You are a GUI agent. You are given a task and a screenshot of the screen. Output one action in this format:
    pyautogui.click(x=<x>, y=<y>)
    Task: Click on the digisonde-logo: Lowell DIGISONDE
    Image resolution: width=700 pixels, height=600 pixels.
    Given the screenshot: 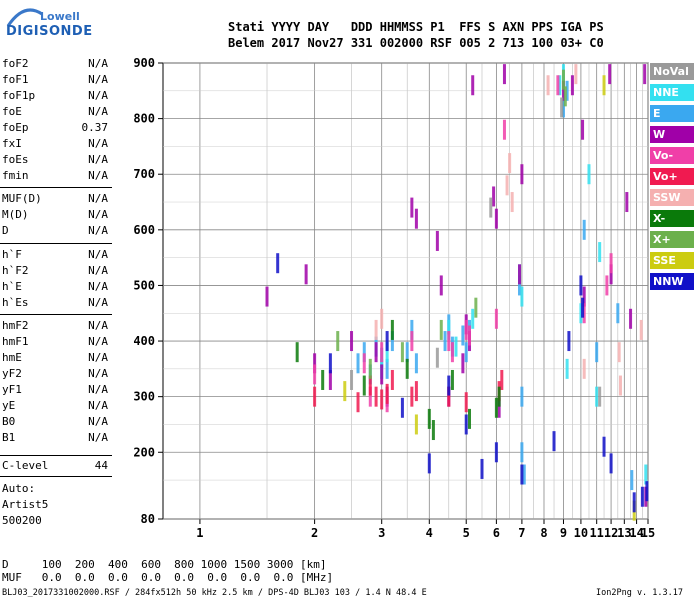 What is the action you would take?
    pyautogui.click(x=49, y=26)
    